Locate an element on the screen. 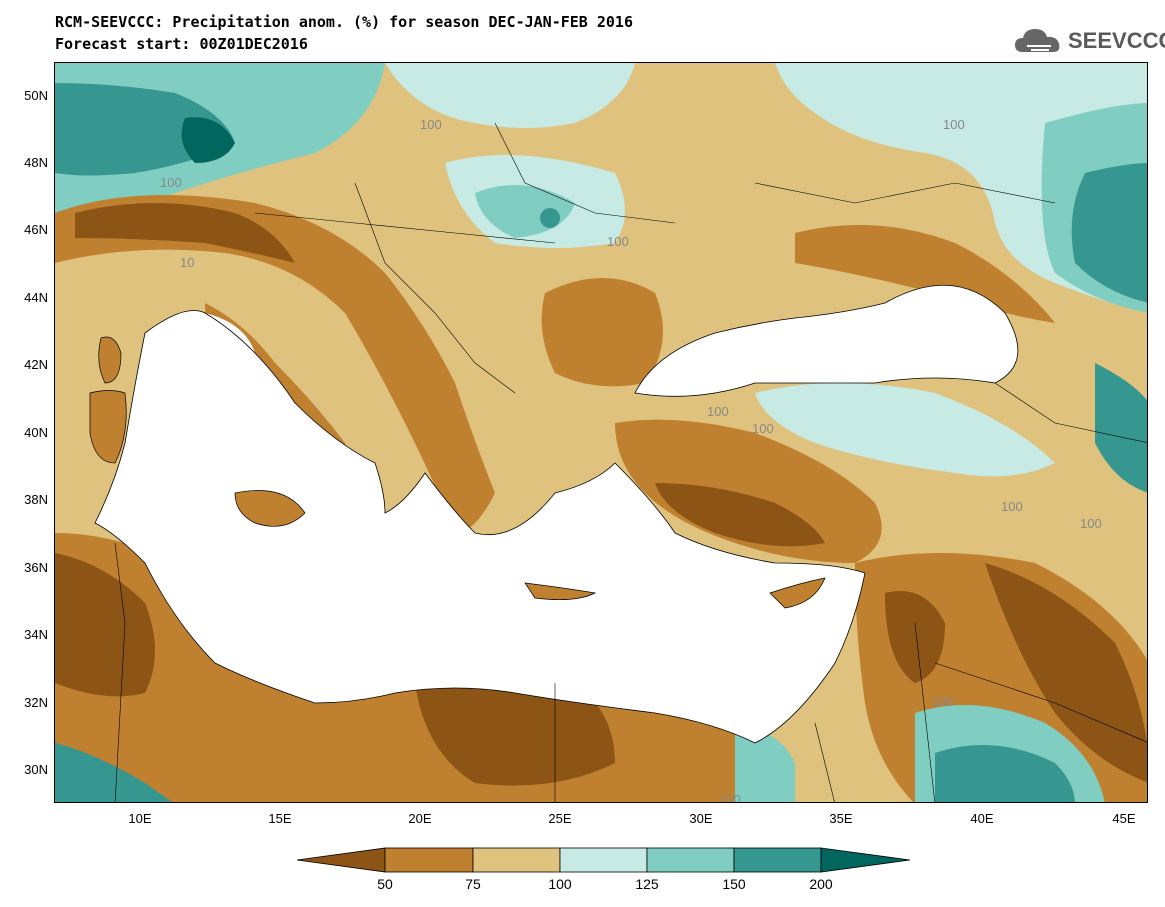 The width and height of the screenshot is (1165, 907). field-150-200-east is located at coordinates (1121, 428).